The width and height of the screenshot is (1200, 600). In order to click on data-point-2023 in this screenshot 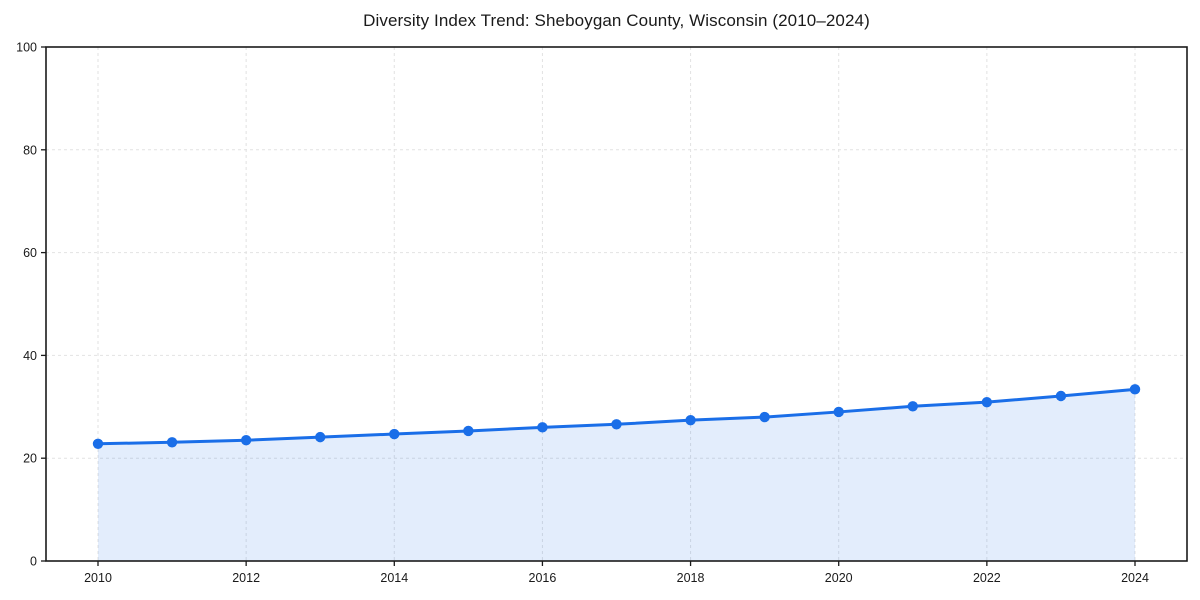, I will do `click(1061, 396)`.